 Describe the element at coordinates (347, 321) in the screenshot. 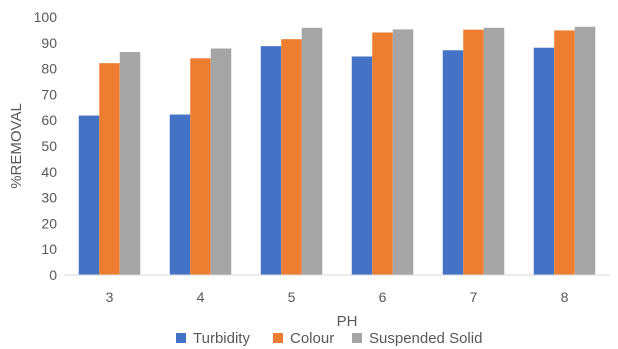

I see `x-axis-title: PH` at that location.